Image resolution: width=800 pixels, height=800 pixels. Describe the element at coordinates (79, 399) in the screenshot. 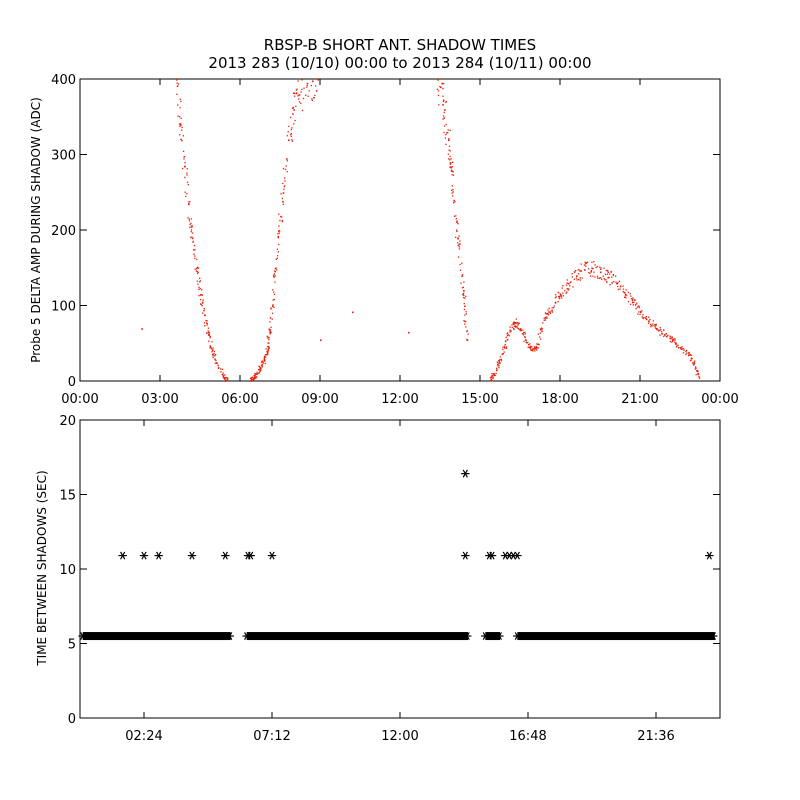

I see `top-x-tick-label: 00:00` at that location.